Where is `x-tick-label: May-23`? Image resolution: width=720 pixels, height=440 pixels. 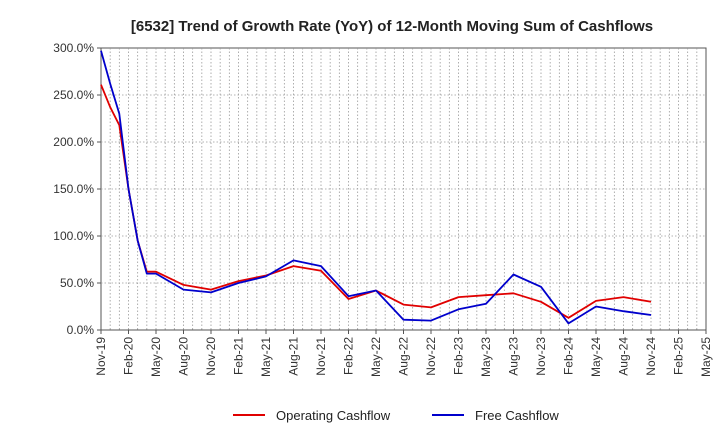 x-tick-label: May-23 is located at coordinates (486, 357).